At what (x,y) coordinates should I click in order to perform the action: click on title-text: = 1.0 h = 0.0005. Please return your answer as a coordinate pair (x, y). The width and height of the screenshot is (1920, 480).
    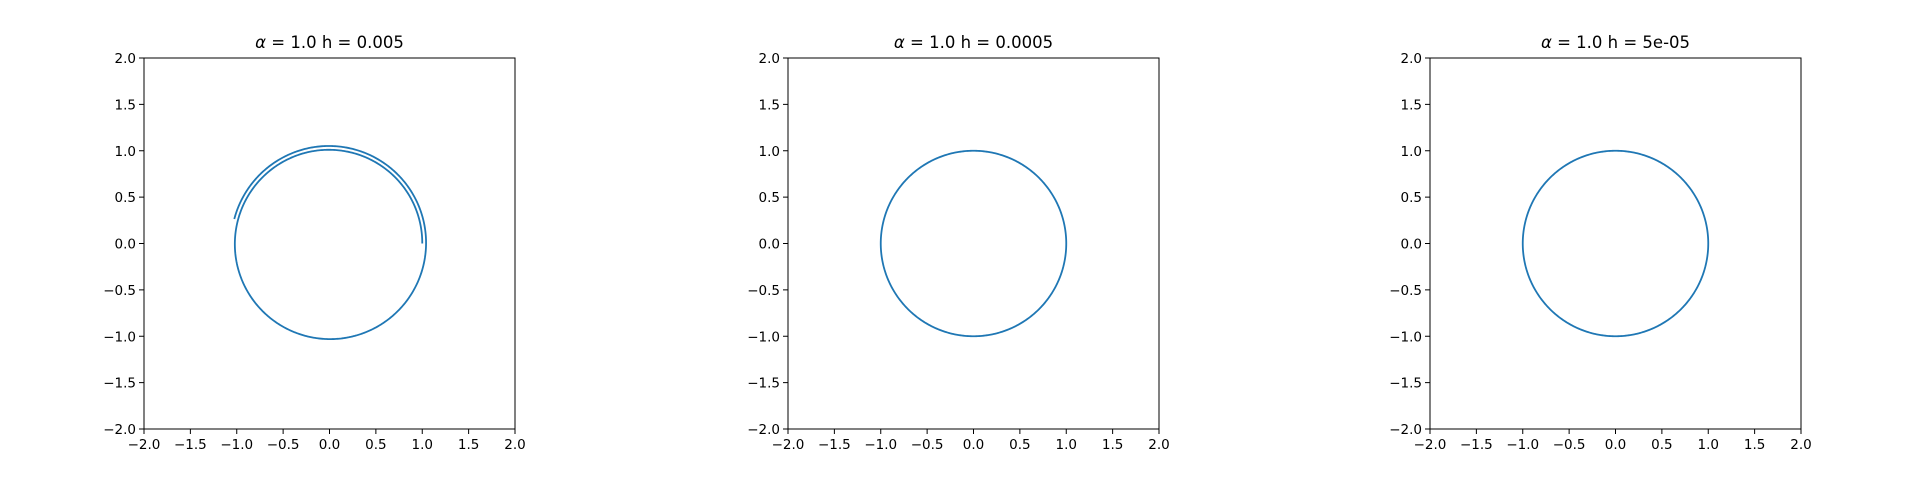
    Looking at the image, I should click on (979, 42).